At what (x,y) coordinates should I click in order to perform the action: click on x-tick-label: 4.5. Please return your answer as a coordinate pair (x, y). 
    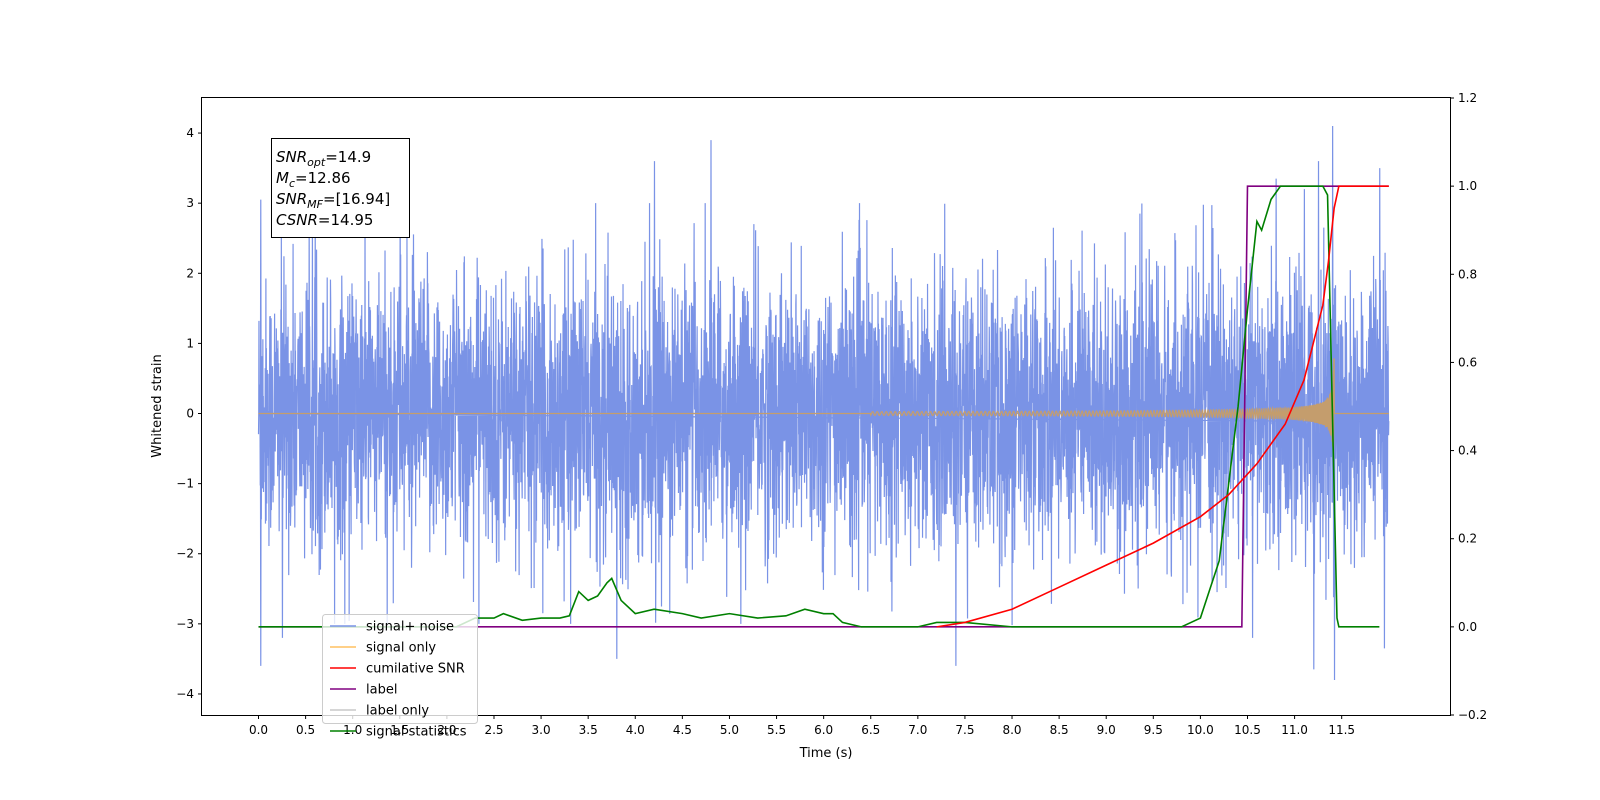
    Looking at the image, I should click on (682, 730).